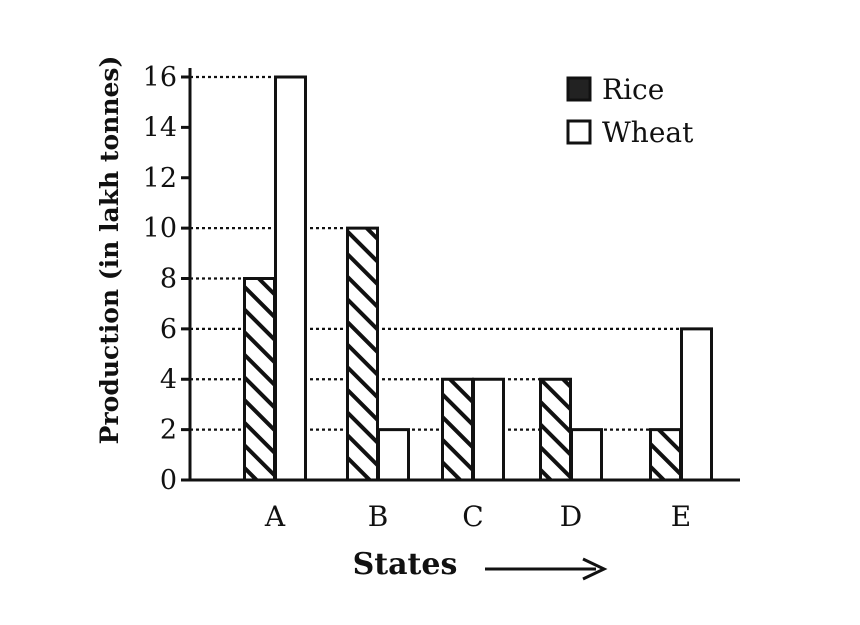  Describe the element at coordinates (696, 404) in the screenshot. I see `bar-wheat-E` at that location.